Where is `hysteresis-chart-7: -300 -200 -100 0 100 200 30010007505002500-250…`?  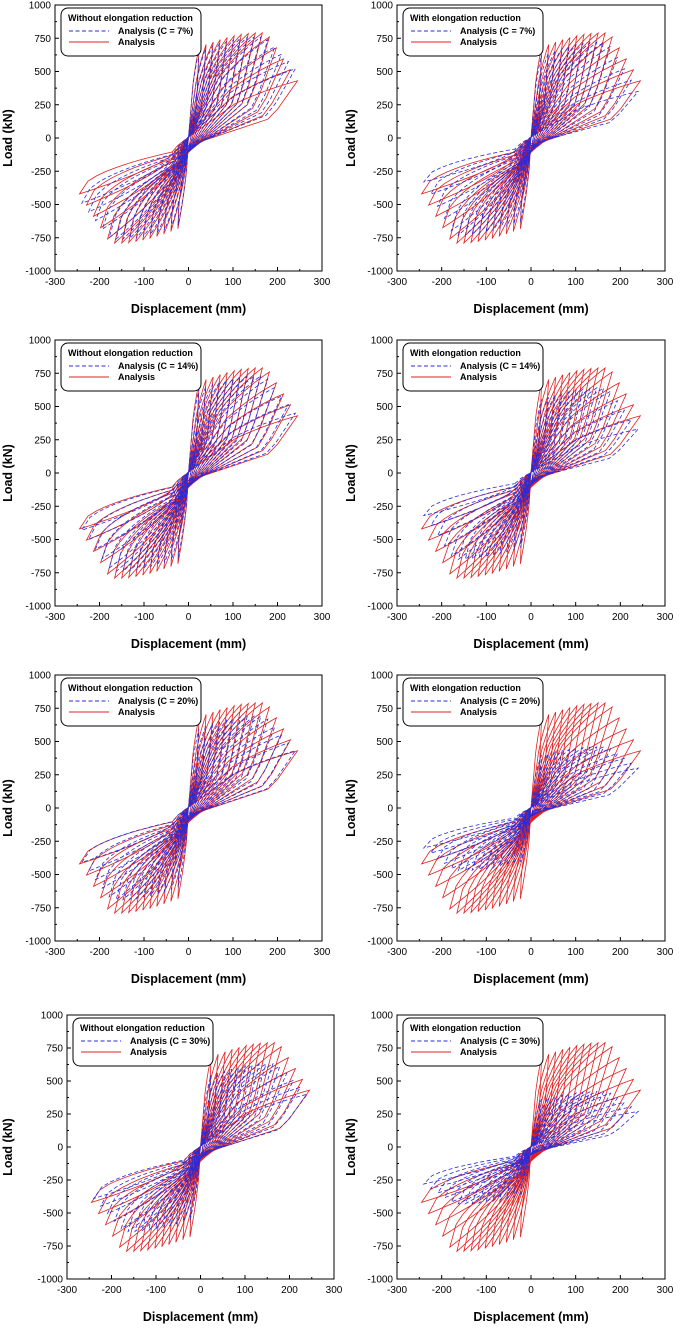
hysteresis-chart-7: -300 -200 -100 0 100 200 30010007505002500-250… is located at coordinates (171, 1168).